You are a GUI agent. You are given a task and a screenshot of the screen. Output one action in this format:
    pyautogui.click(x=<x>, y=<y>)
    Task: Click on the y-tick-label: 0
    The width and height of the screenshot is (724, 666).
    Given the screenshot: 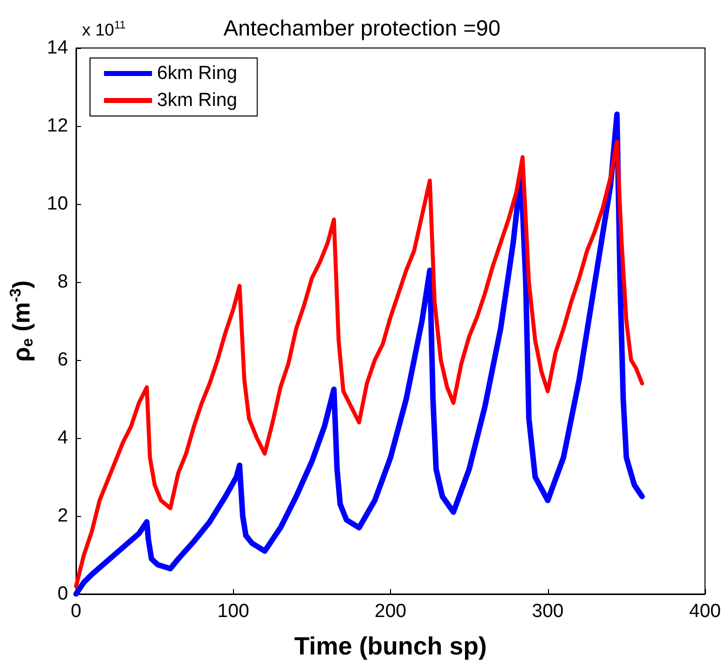 What is the action you would take?
    pyautogui.click(x=62, y=594)
    